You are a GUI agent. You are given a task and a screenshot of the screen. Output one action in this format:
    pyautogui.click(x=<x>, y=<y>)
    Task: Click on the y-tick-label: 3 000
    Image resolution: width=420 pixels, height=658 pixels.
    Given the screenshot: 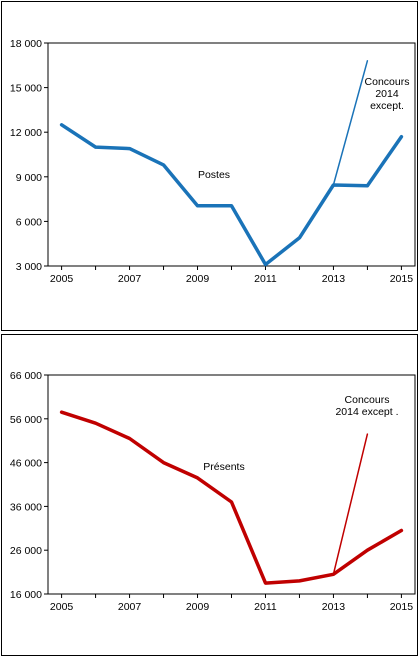 What is the action you would take?
    pyautogui.click(x=29, y=267)
    